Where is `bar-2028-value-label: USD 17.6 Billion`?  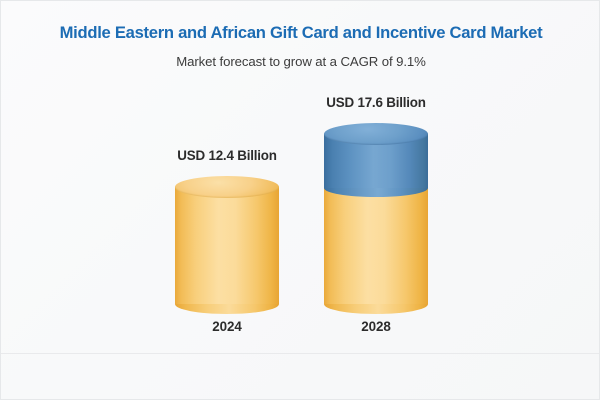
bar-2028-value-label: USD 17.6 Billion is located at coordinates (376, 102).